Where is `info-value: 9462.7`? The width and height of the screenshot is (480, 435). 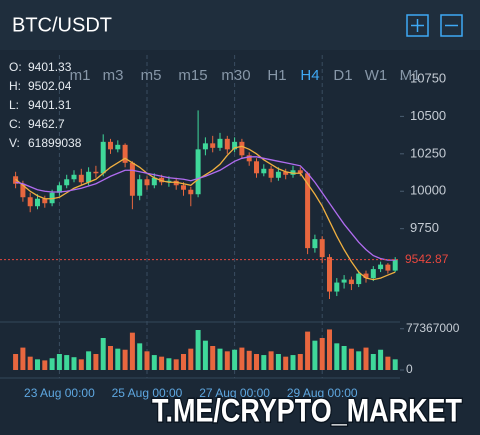
info-value: 9462.7 is located at coordinates (46, 124).